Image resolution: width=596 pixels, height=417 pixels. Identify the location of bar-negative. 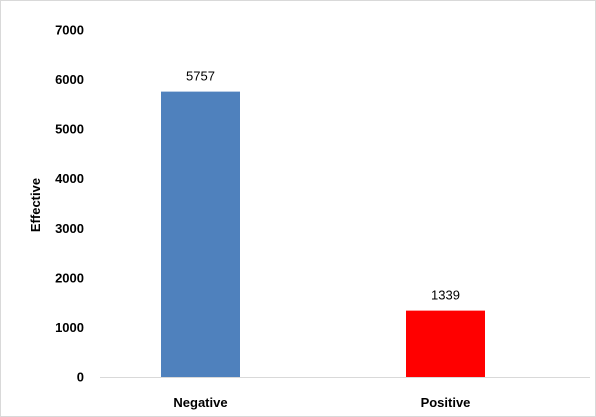
(200, 234).